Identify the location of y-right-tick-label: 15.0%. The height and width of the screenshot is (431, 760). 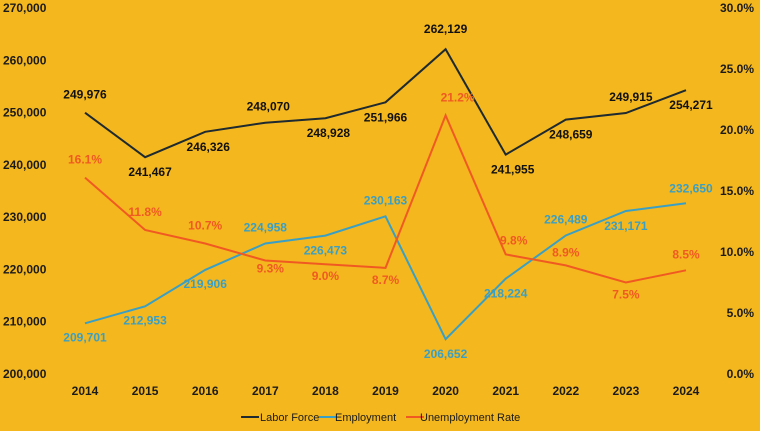
(737, 191).